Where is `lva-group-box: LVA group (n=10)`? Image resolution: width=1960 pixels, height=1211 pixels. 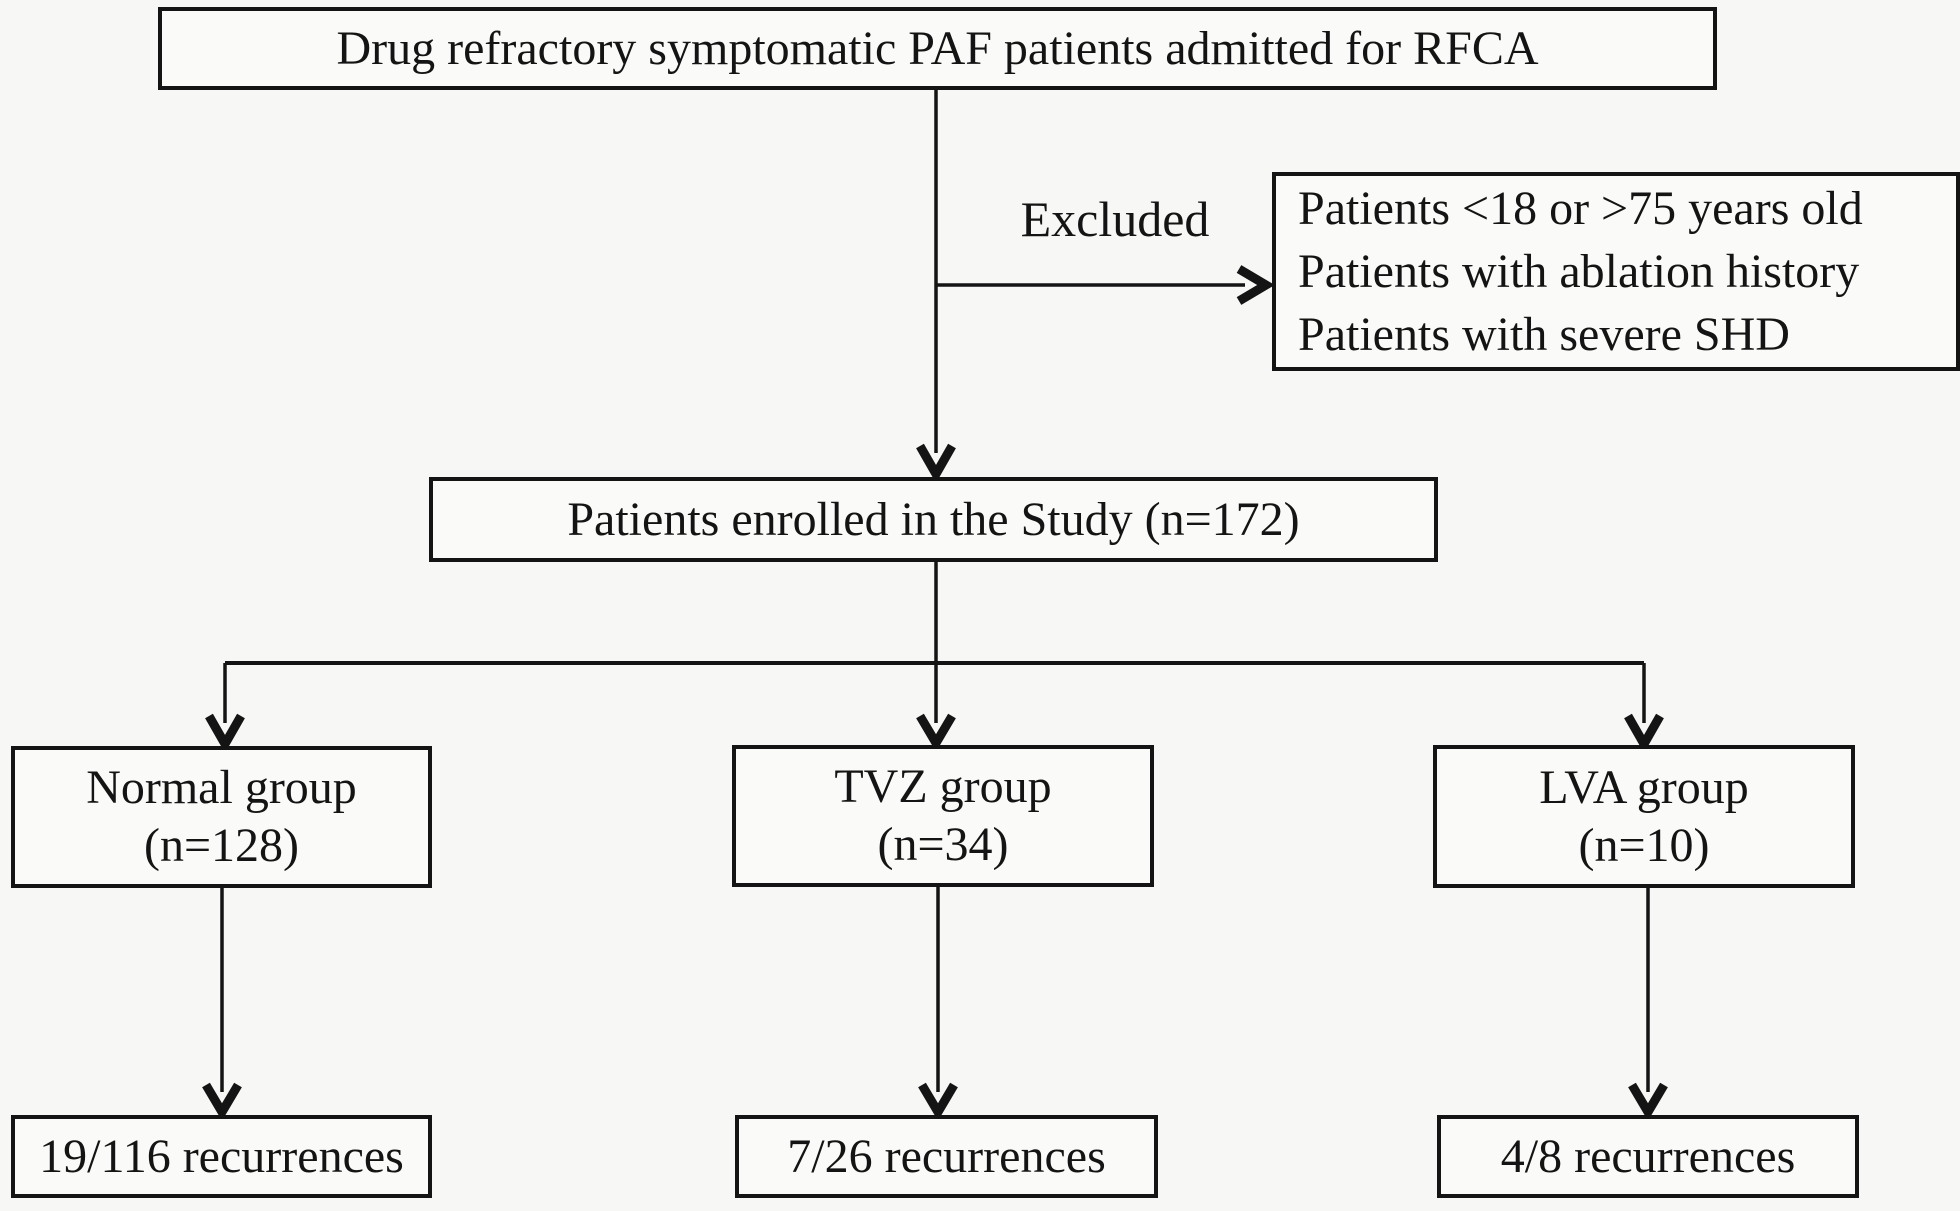 lva-group-box: LVA group (n=10) is located at coordinates (1644, 816).